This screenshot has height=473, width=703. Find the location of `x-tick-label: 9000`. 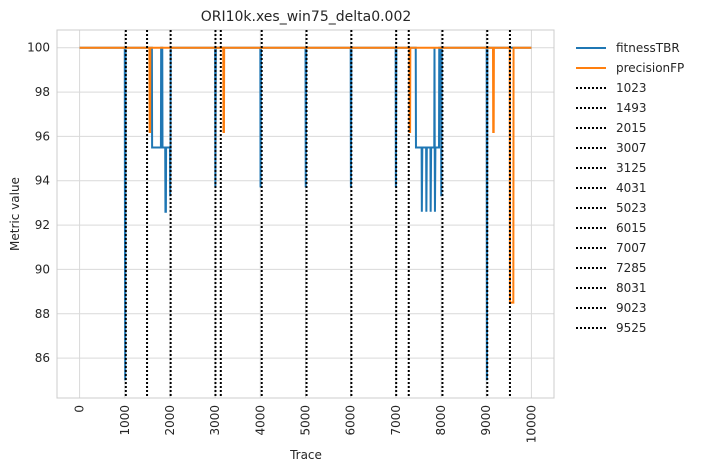

x-tick-label: 9000 is located at coordinates (486, 420).